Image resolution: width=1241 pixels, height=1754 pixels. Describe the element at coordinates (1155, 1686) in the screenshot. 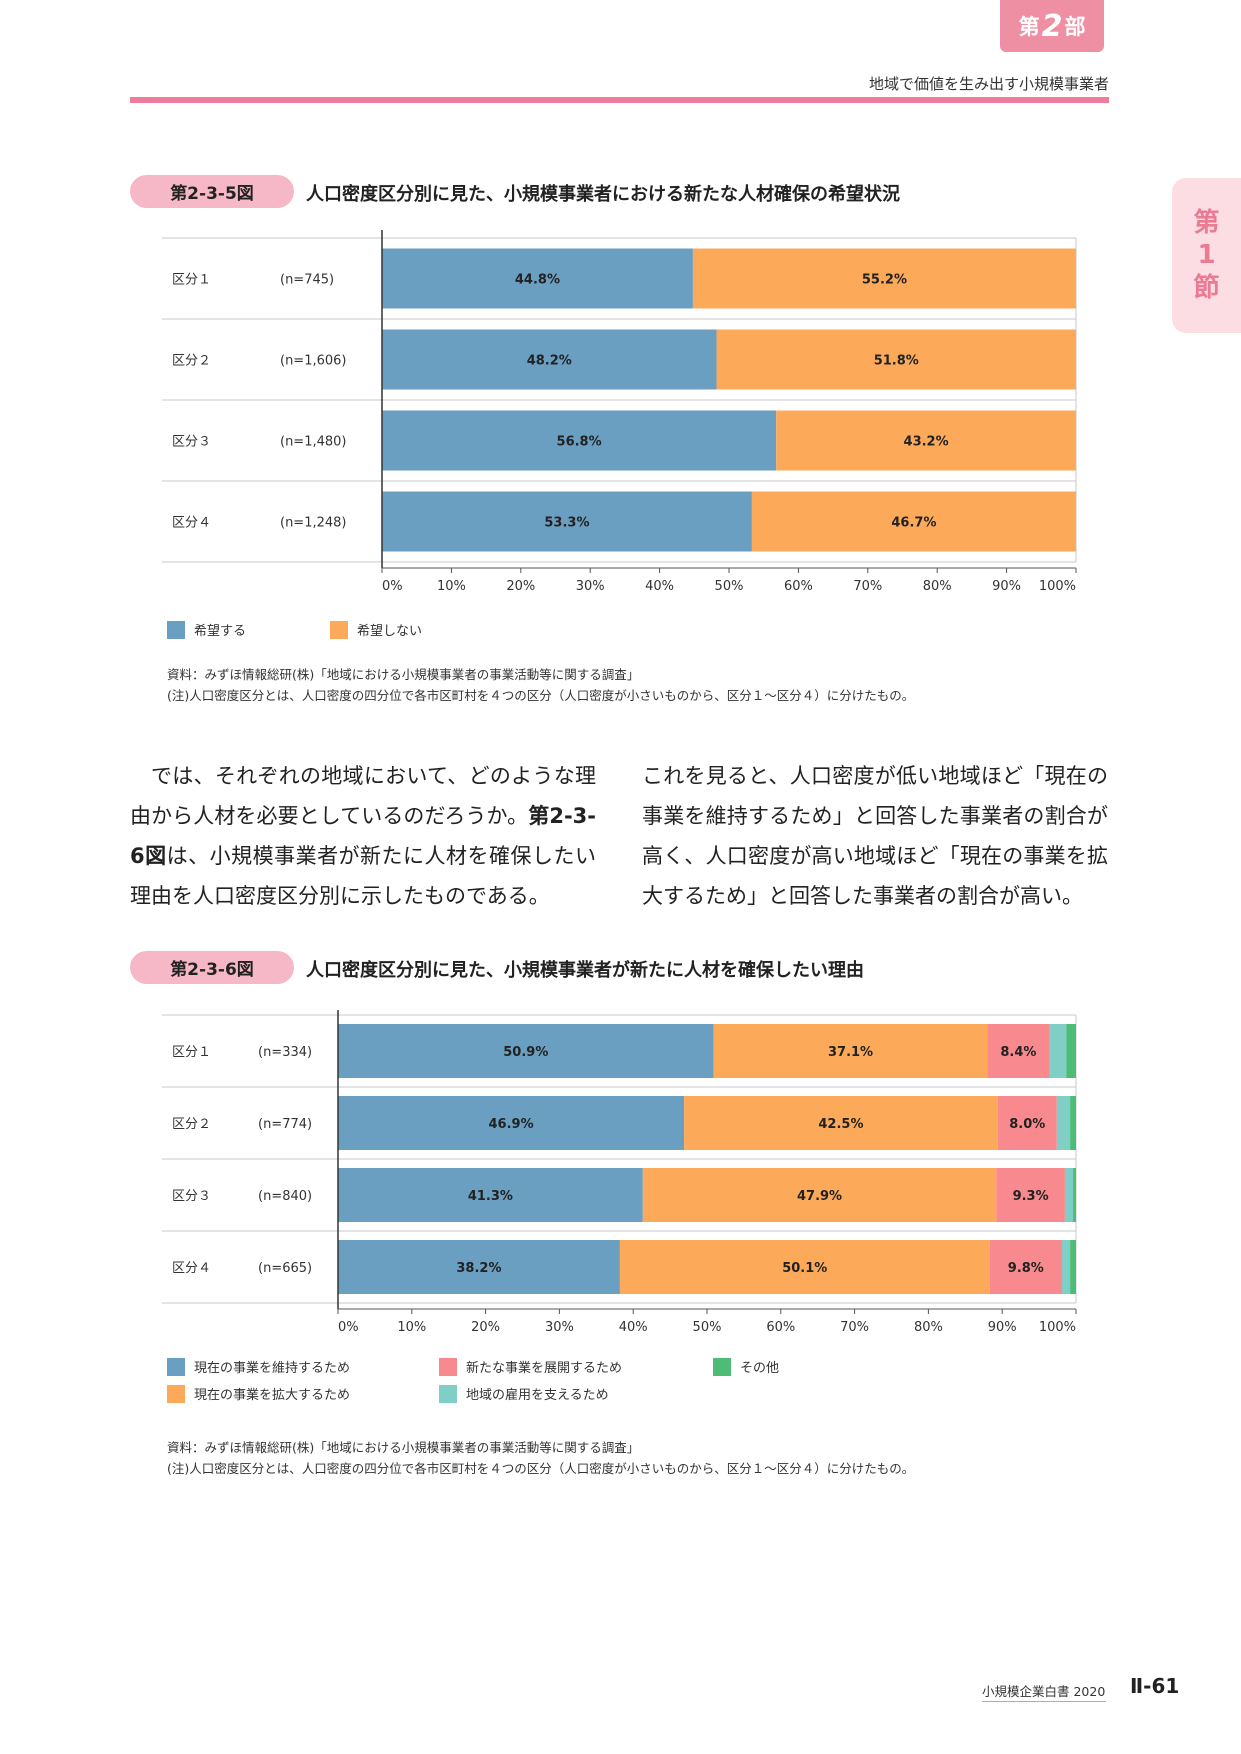

I see `page-number: Ⅱ-61` at that location.